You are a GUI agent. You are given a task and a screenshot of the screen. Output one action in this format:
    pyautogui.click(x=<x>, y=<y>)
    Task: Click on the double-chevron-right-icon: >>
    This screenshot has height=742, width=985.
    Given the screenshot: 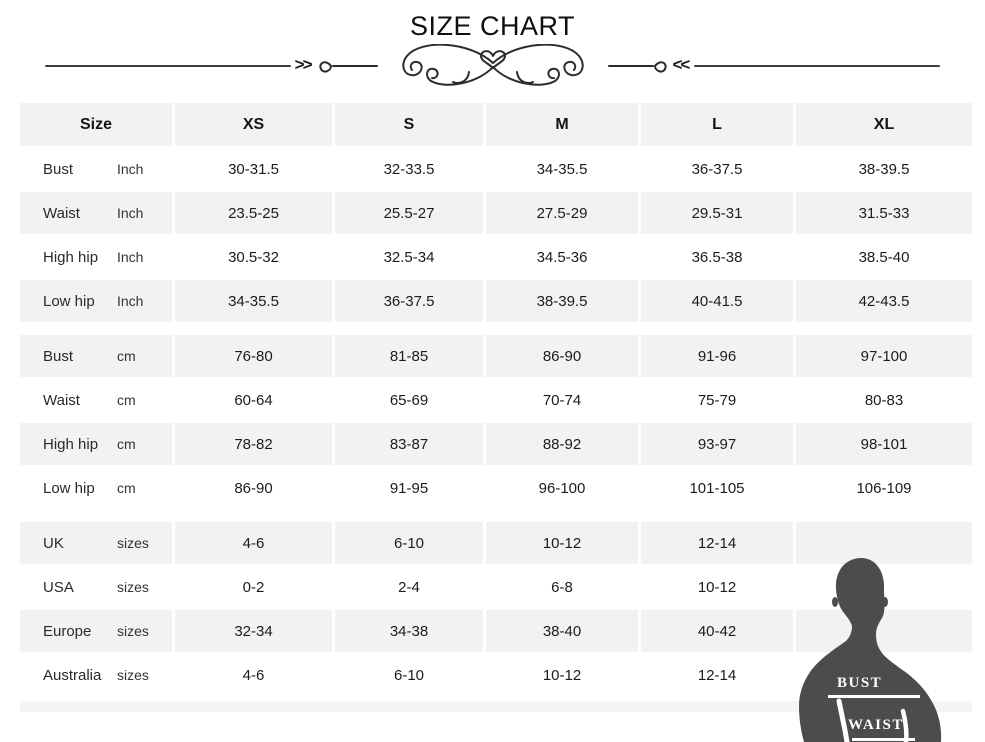 What is the action you would take?
    pyautogui.click(x=303, y=64)
    